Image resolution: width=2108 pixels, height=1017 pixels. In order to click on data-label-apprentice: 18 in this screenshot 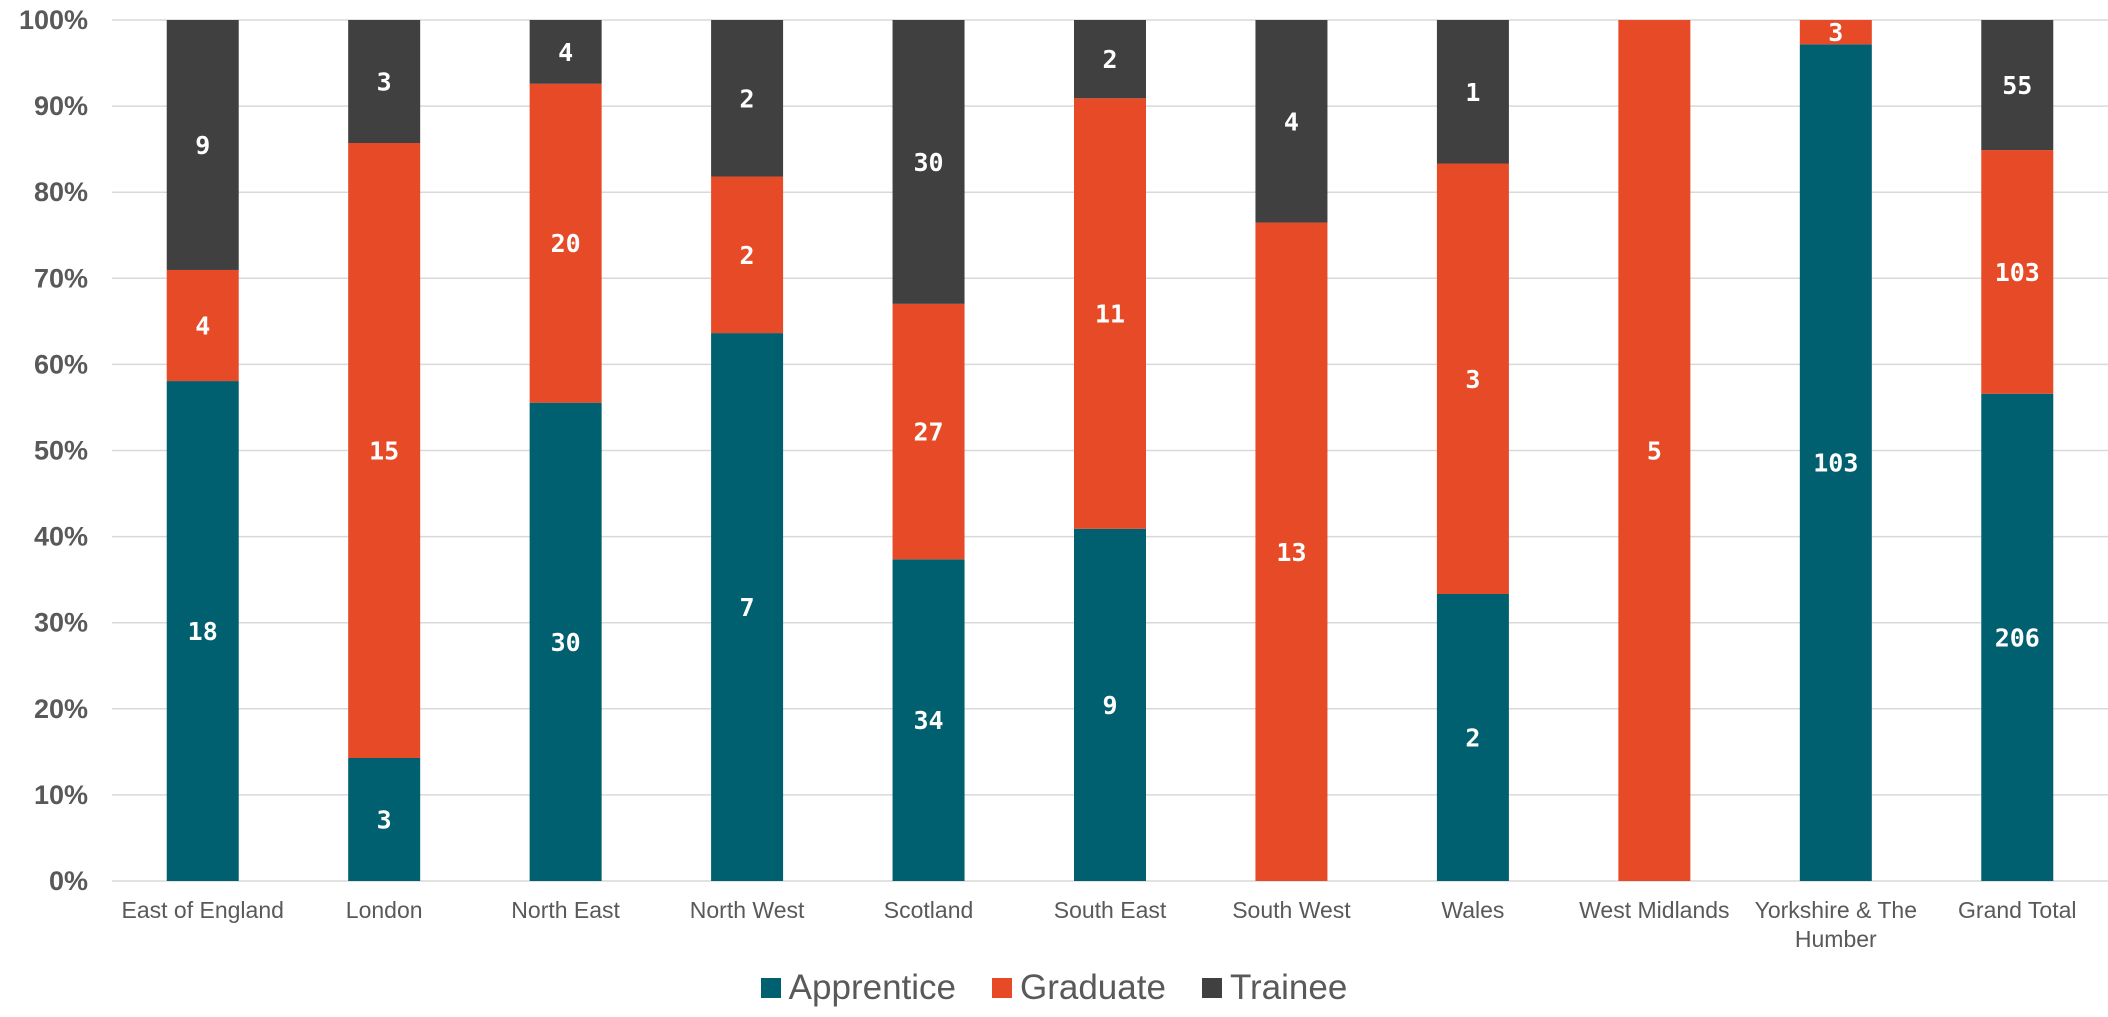, I will do `click(203, 631)`.